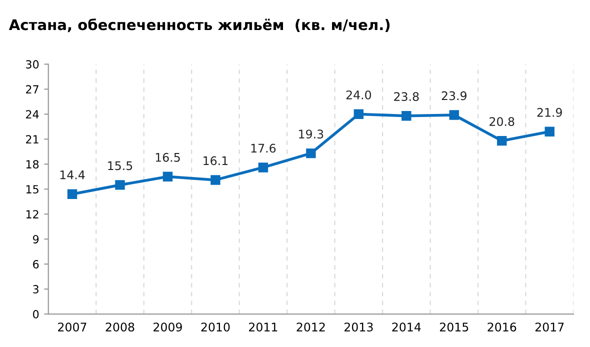  Describe the element at coordinates (32, 89) in the screenshot. I see `y-tick-label: 27` at that location.